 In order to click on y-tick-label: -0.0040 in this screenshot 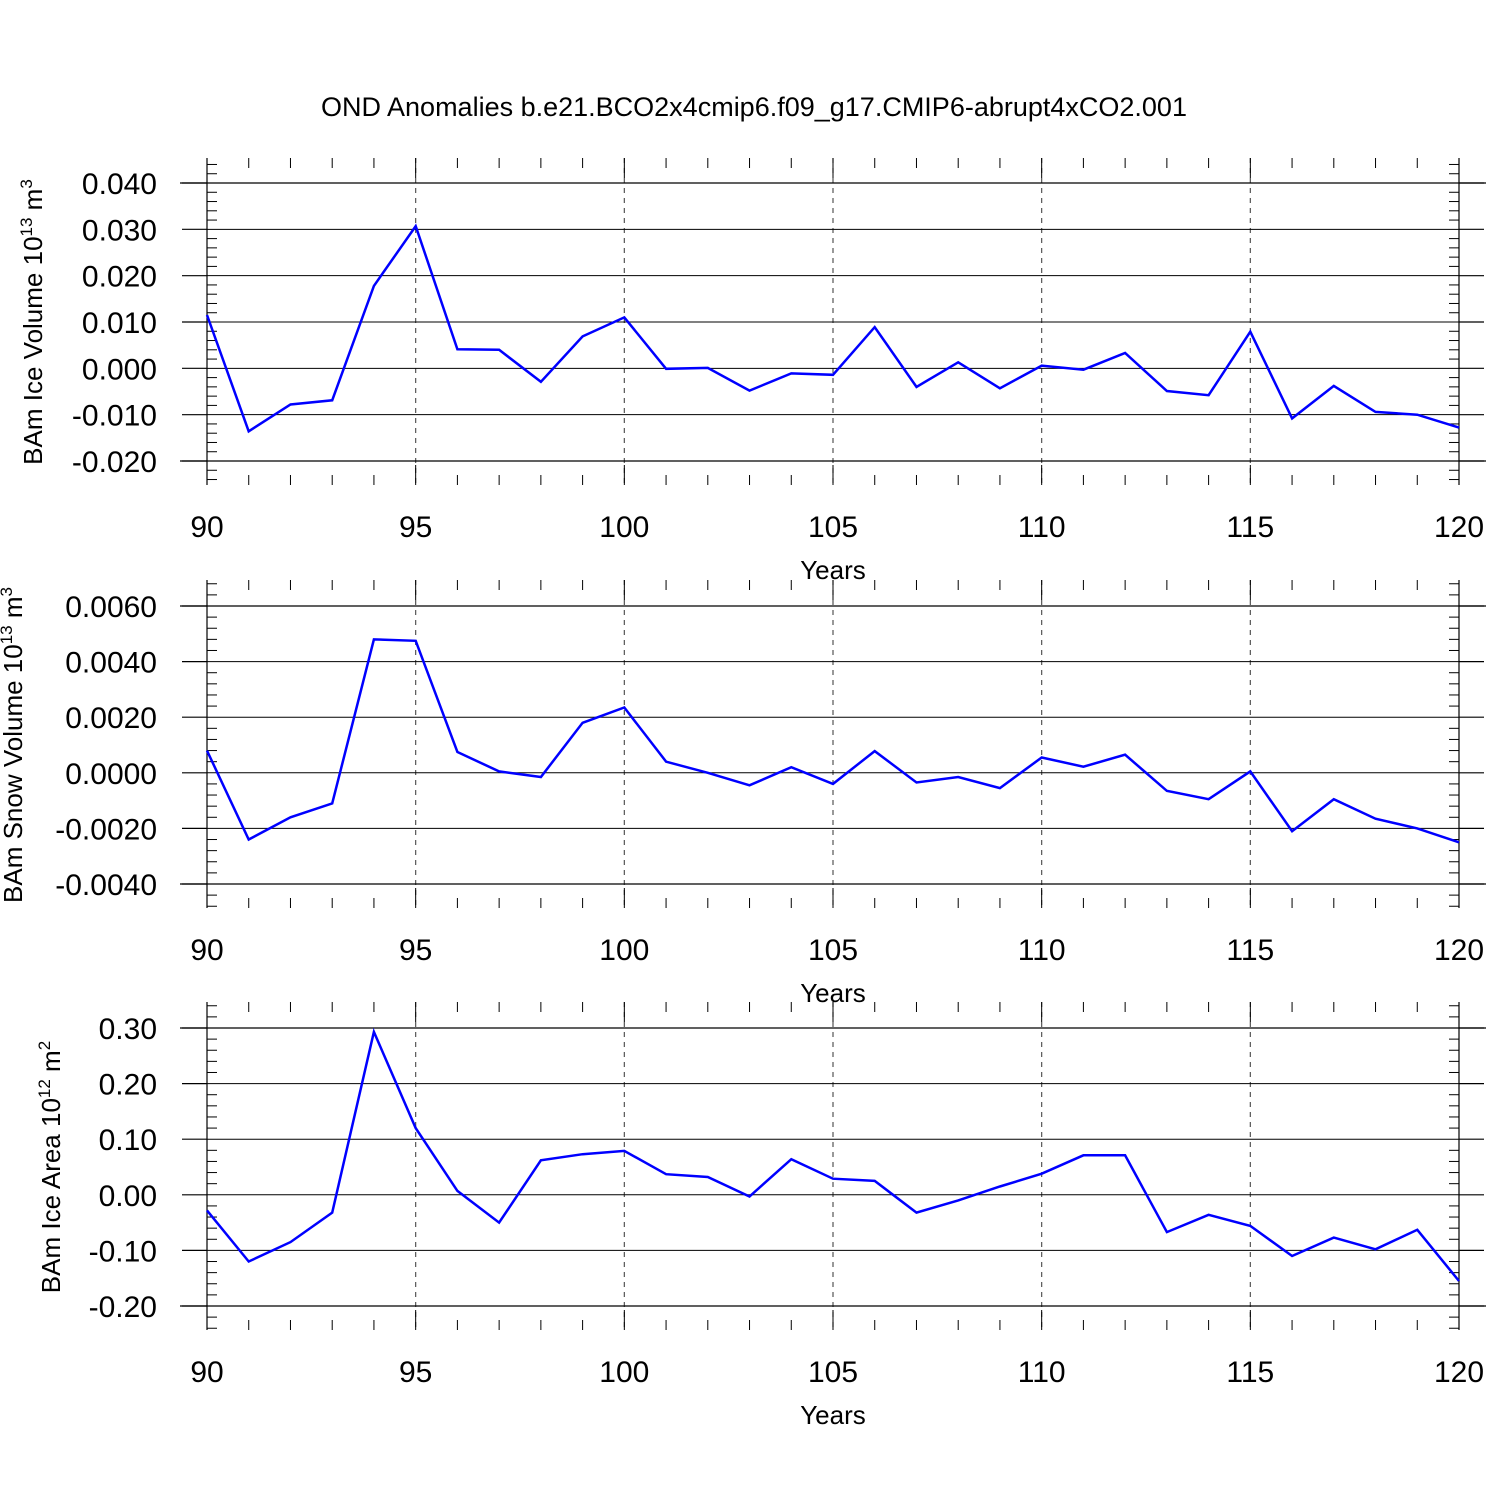, I will do `click(106, 885)`.